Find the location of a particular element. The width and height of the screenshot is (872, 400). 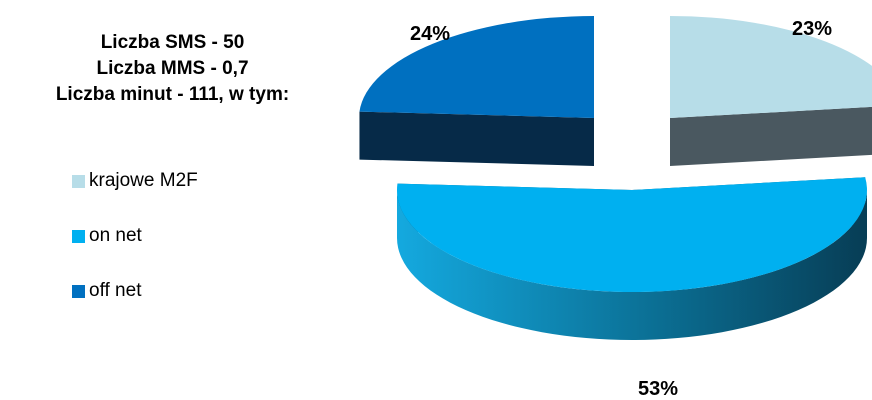

legend-label-krajowe: krajowe M2F is located at coordinates (143, 180).